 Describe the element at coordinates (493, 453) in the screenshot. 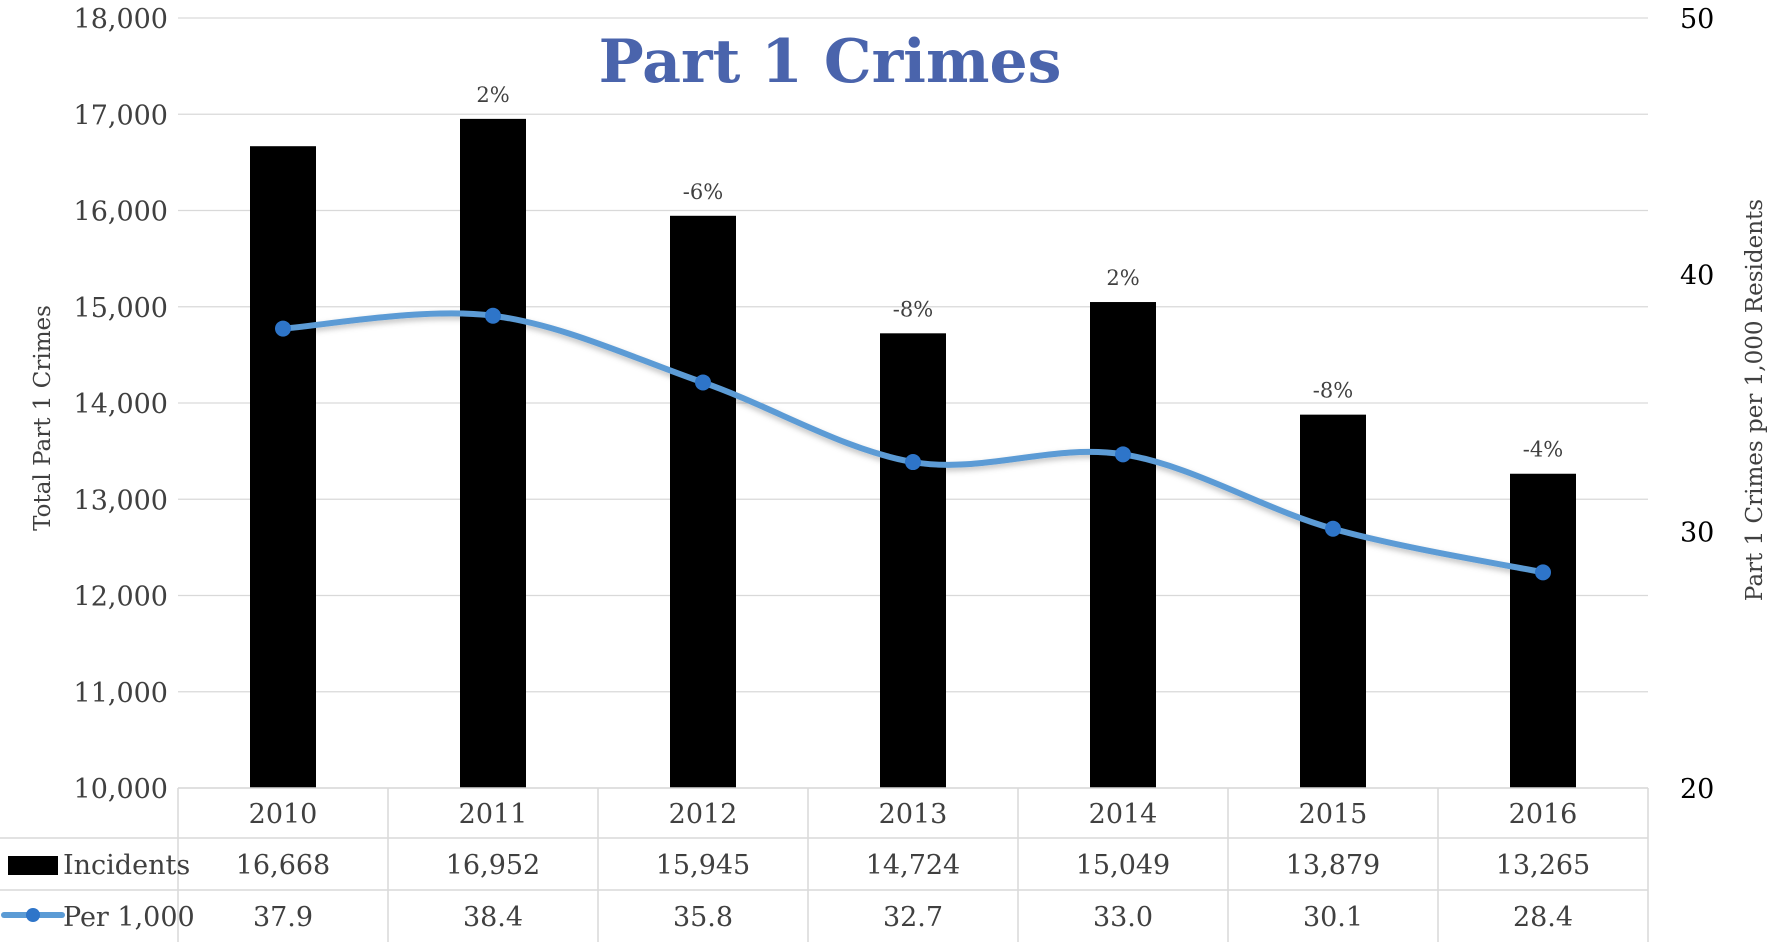

I see `bar-incidents-2011` at that location.